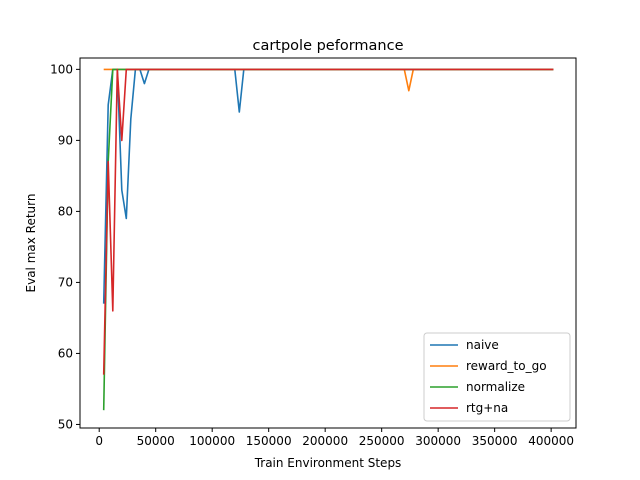 Image resolution: width=640 pixels, height=480 pixels. I want to click on chart-title: cartpole peformance, so click(327, 46).